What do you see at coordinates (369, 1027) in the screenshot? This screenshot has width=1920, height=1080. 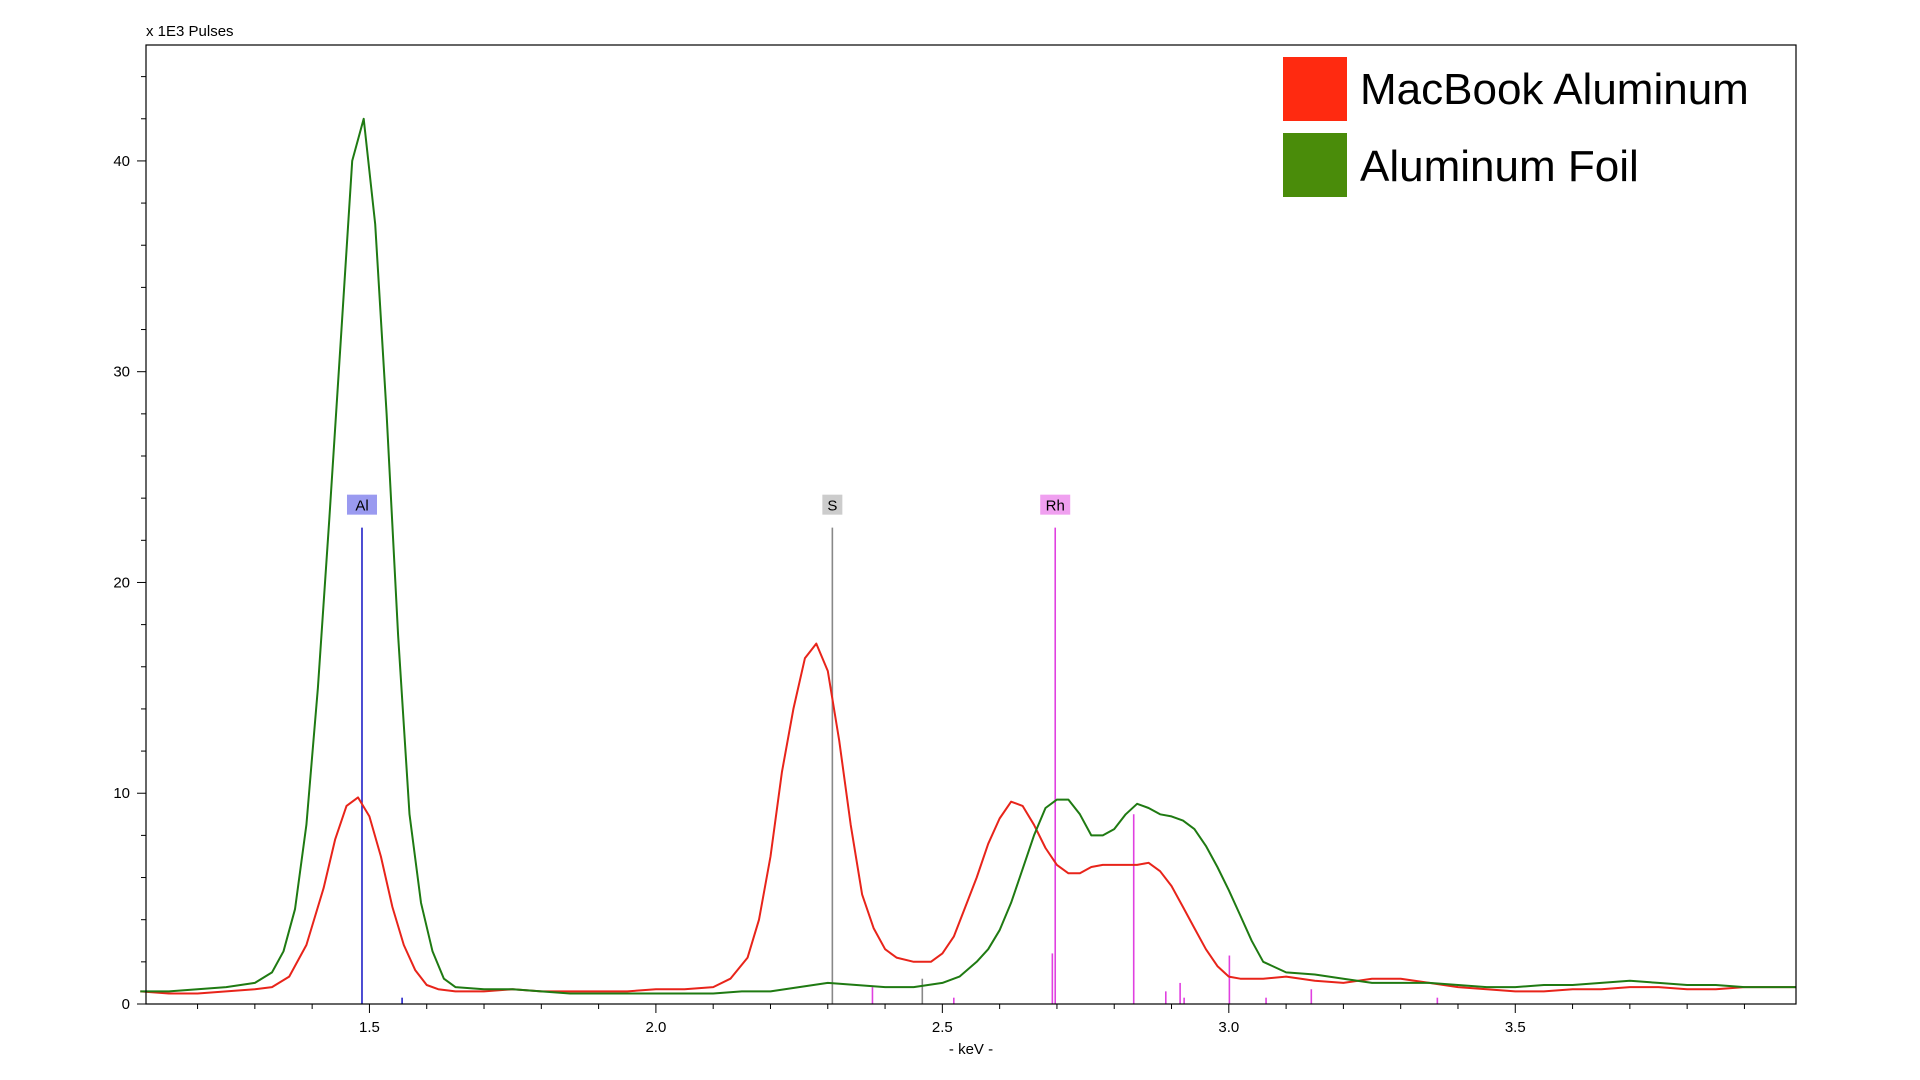 I see `x-tick-label-1.5: 1.5` at bounding box center [369, 1027].